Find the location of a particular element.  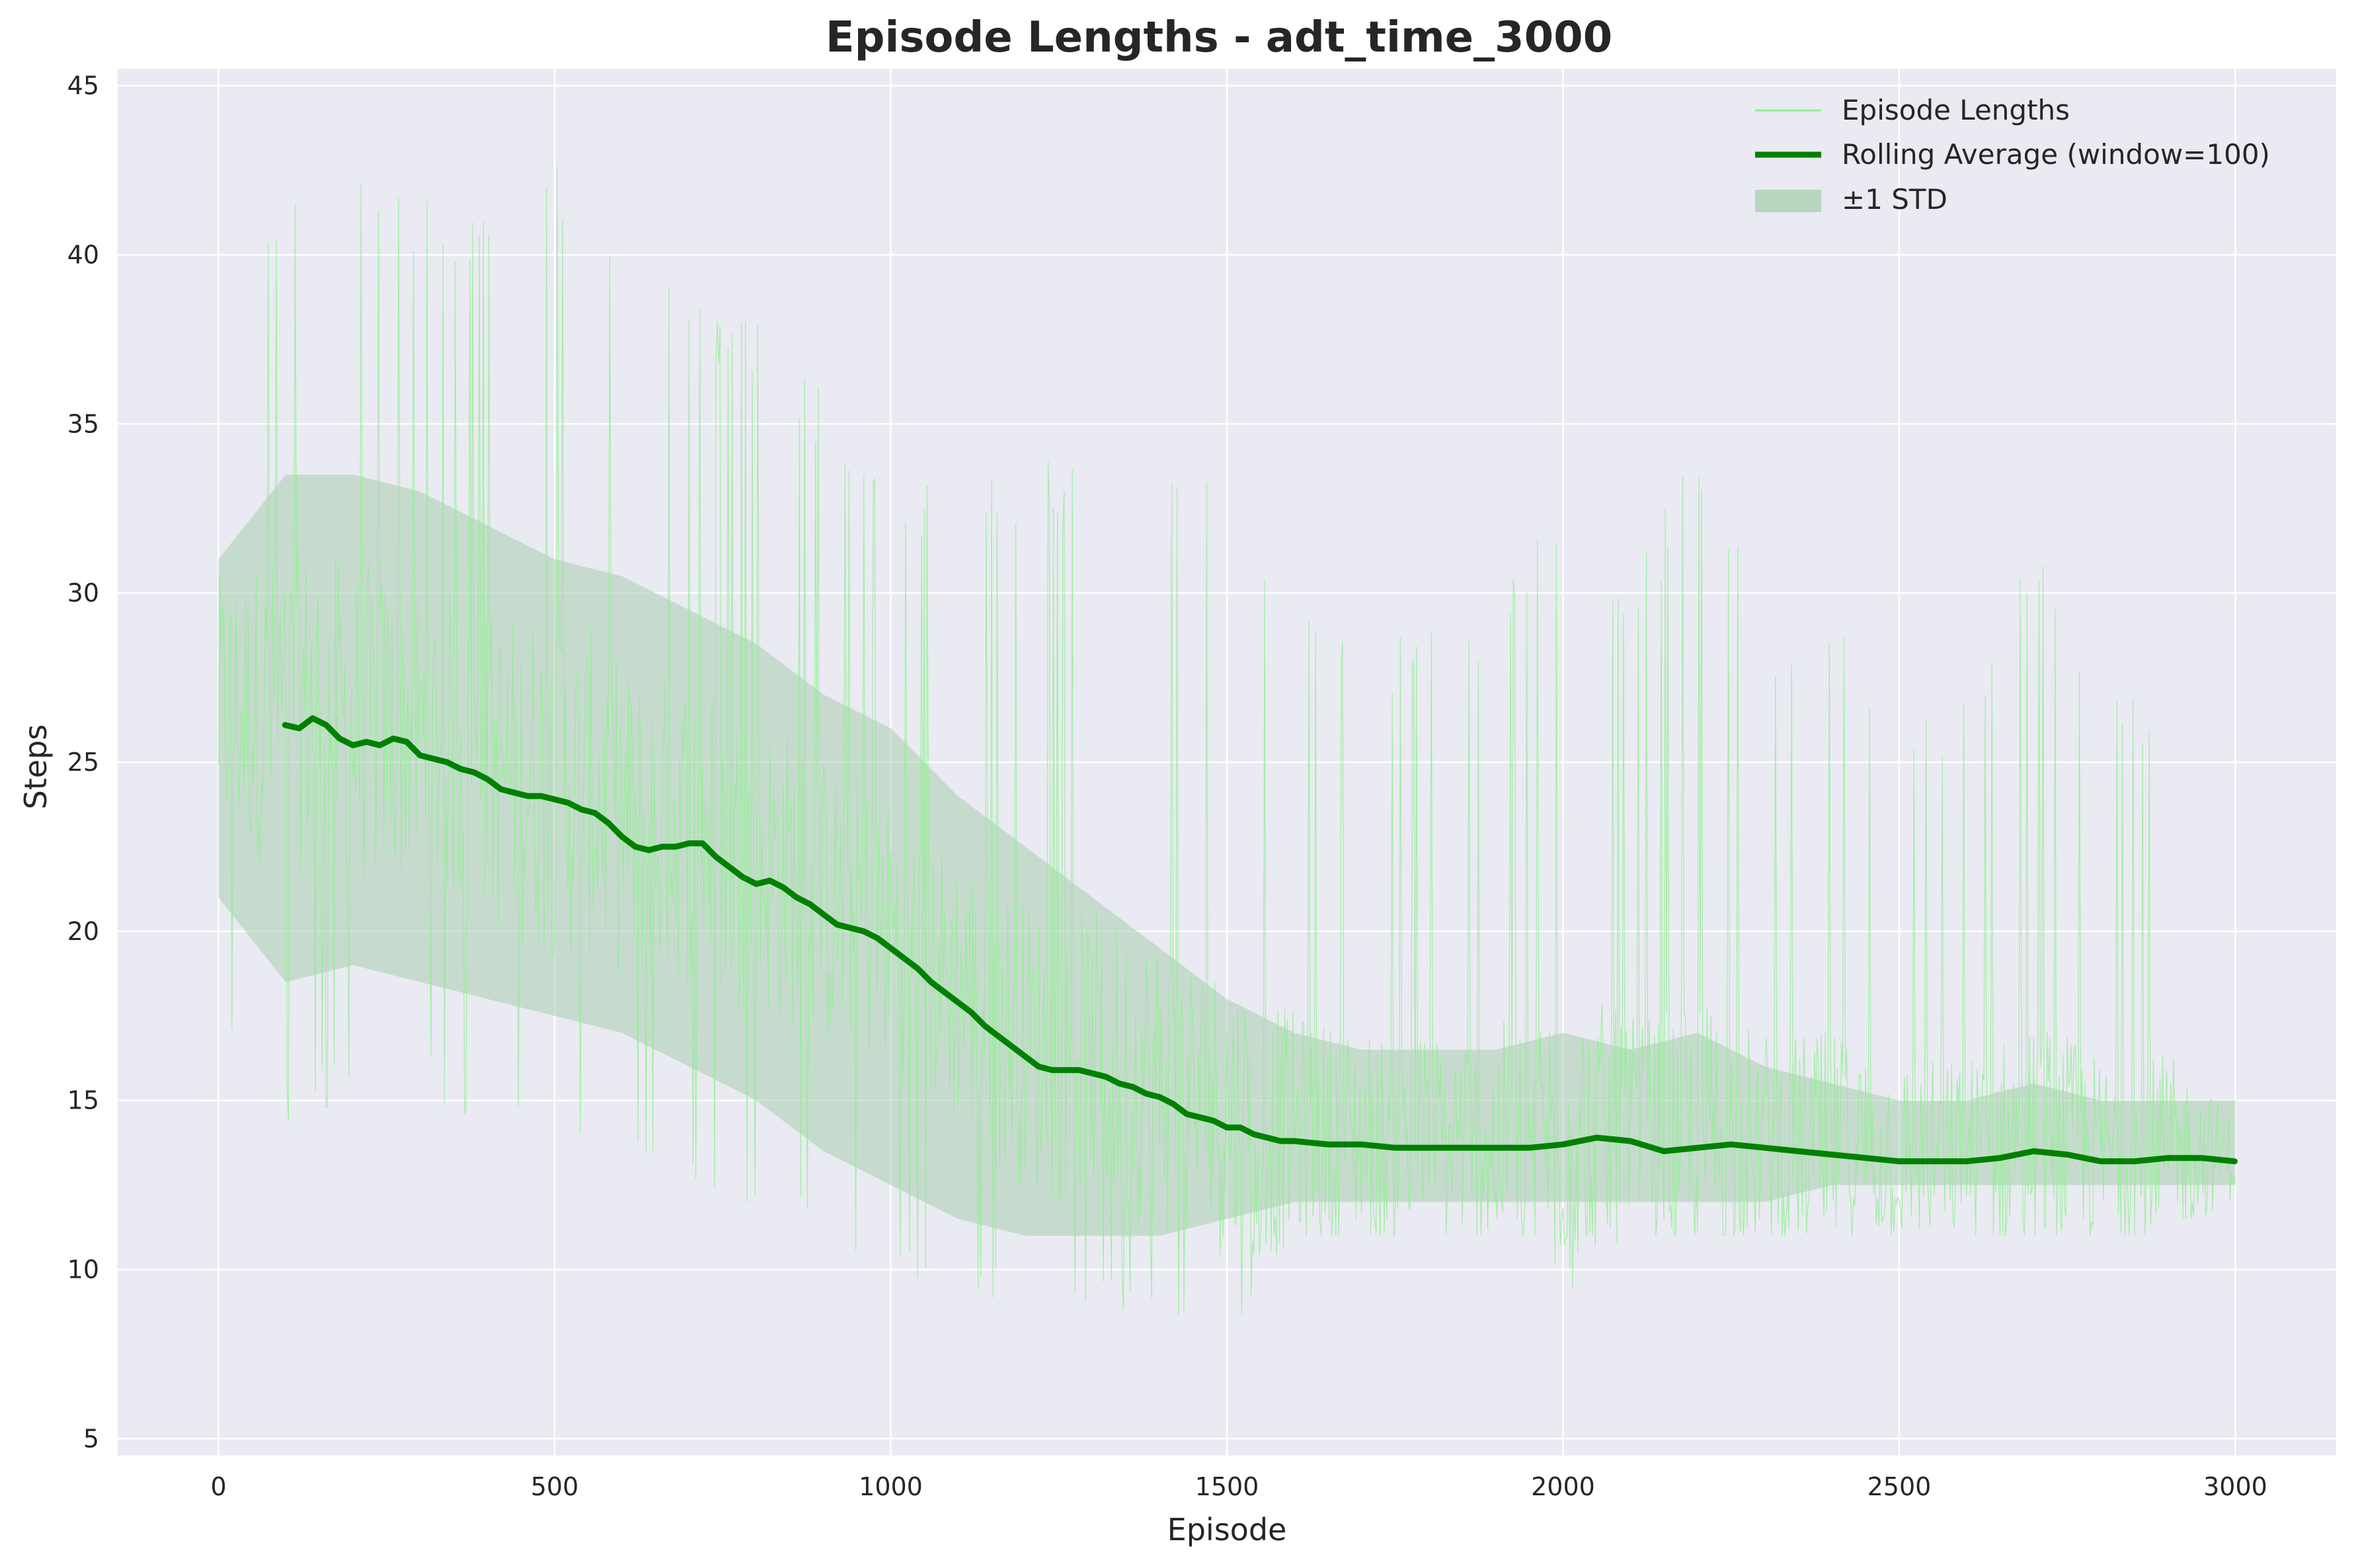

x-tick-label: 500 is located at coordinates (555, 1486).